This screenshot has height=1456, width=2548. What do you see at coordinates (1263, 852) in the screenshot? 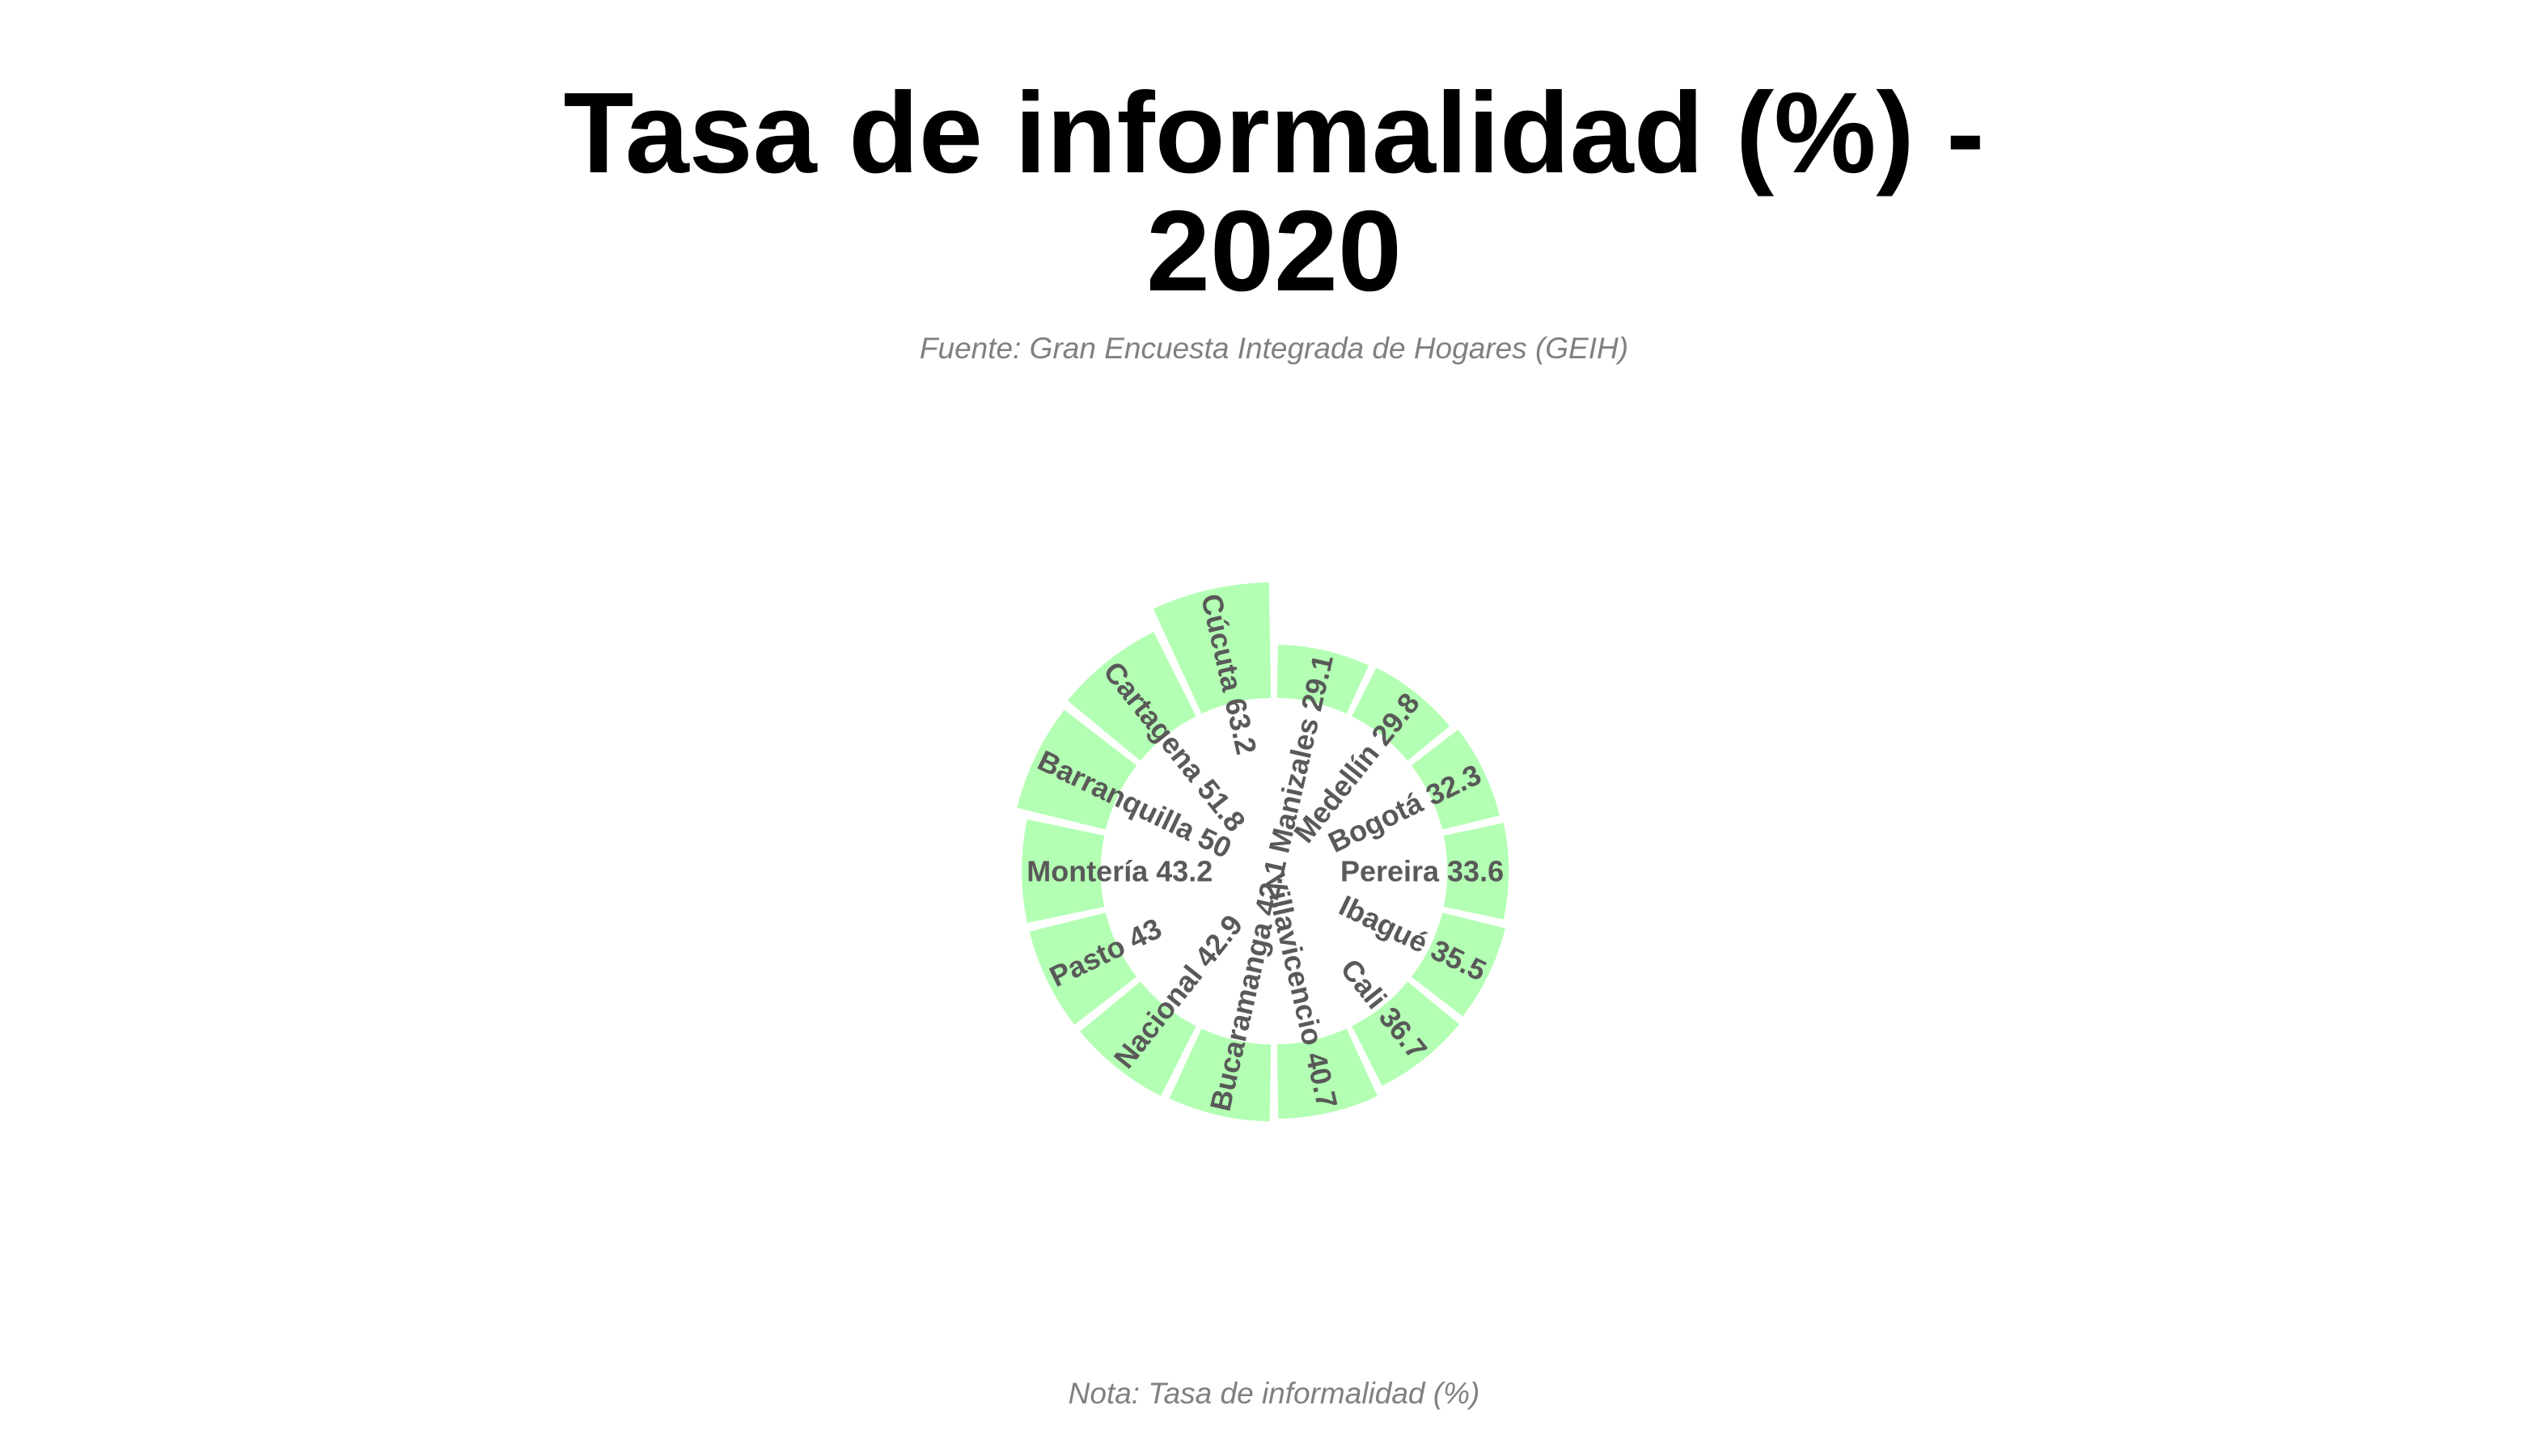
I see `bars-group` at bounding box center [1263, 852].